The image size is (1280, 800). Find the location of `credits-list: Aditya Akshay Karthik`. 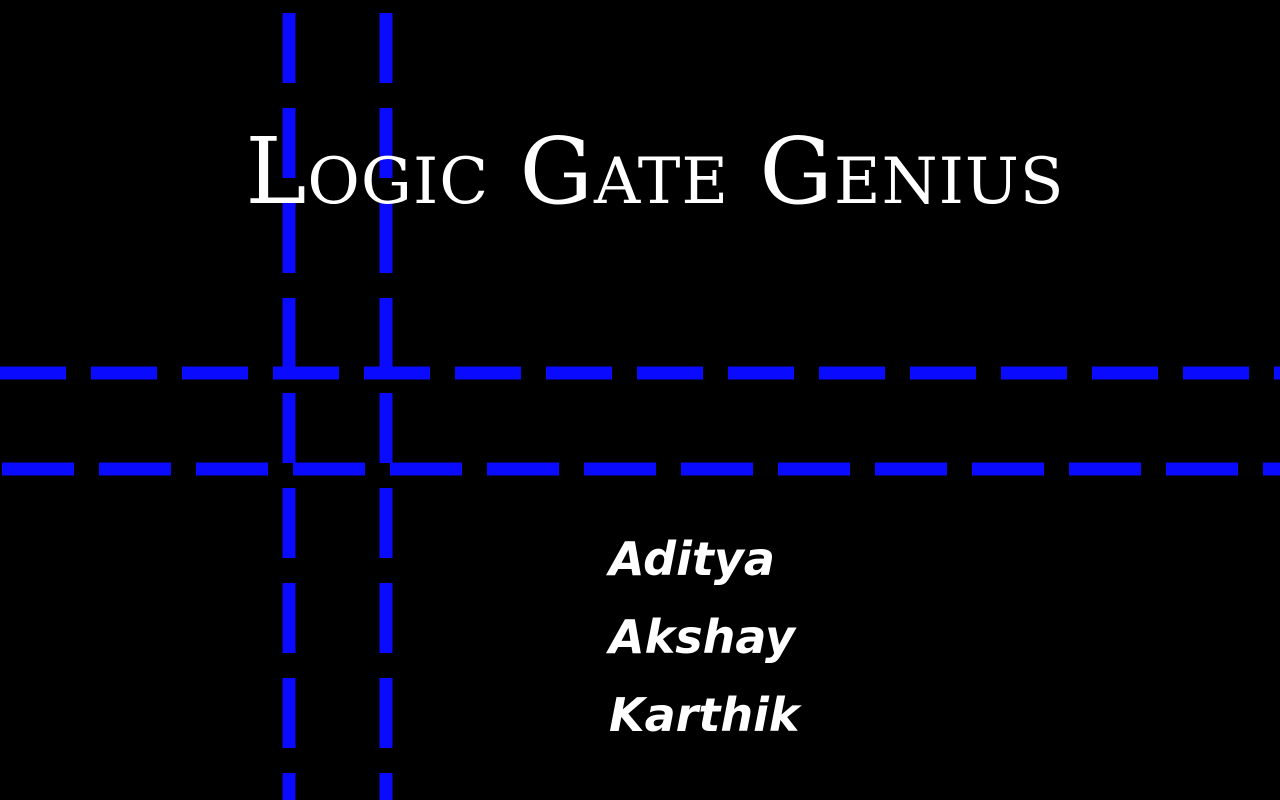

credits-list: Aditya Akshay Karthik is located at coordinates (704, 637).